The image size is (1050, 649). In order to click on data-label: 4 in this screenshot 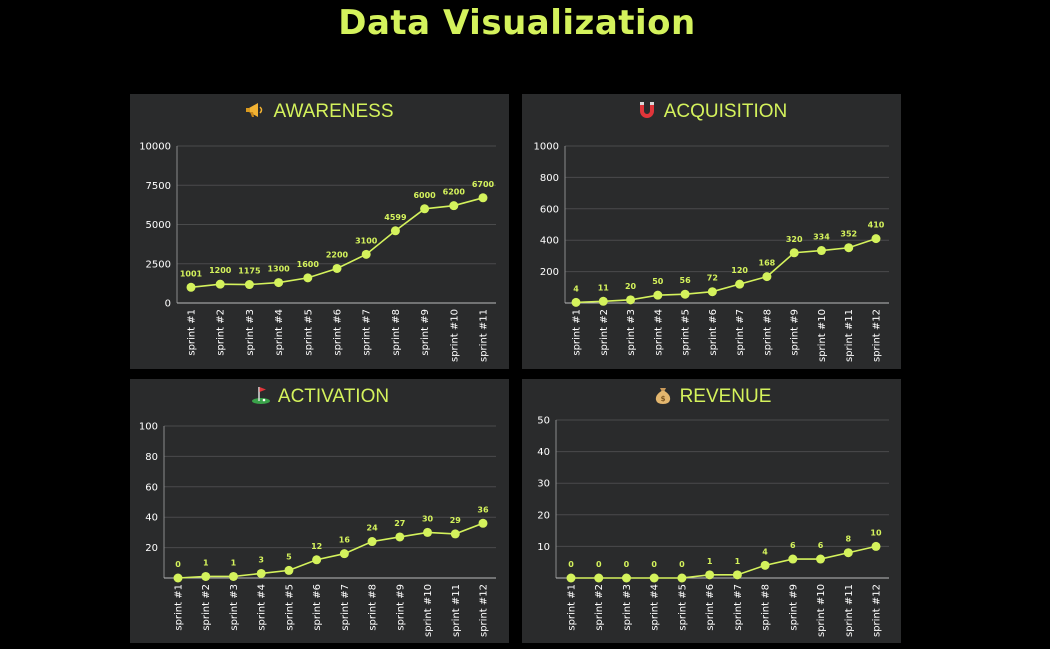, I will do `click(765, 551)`.